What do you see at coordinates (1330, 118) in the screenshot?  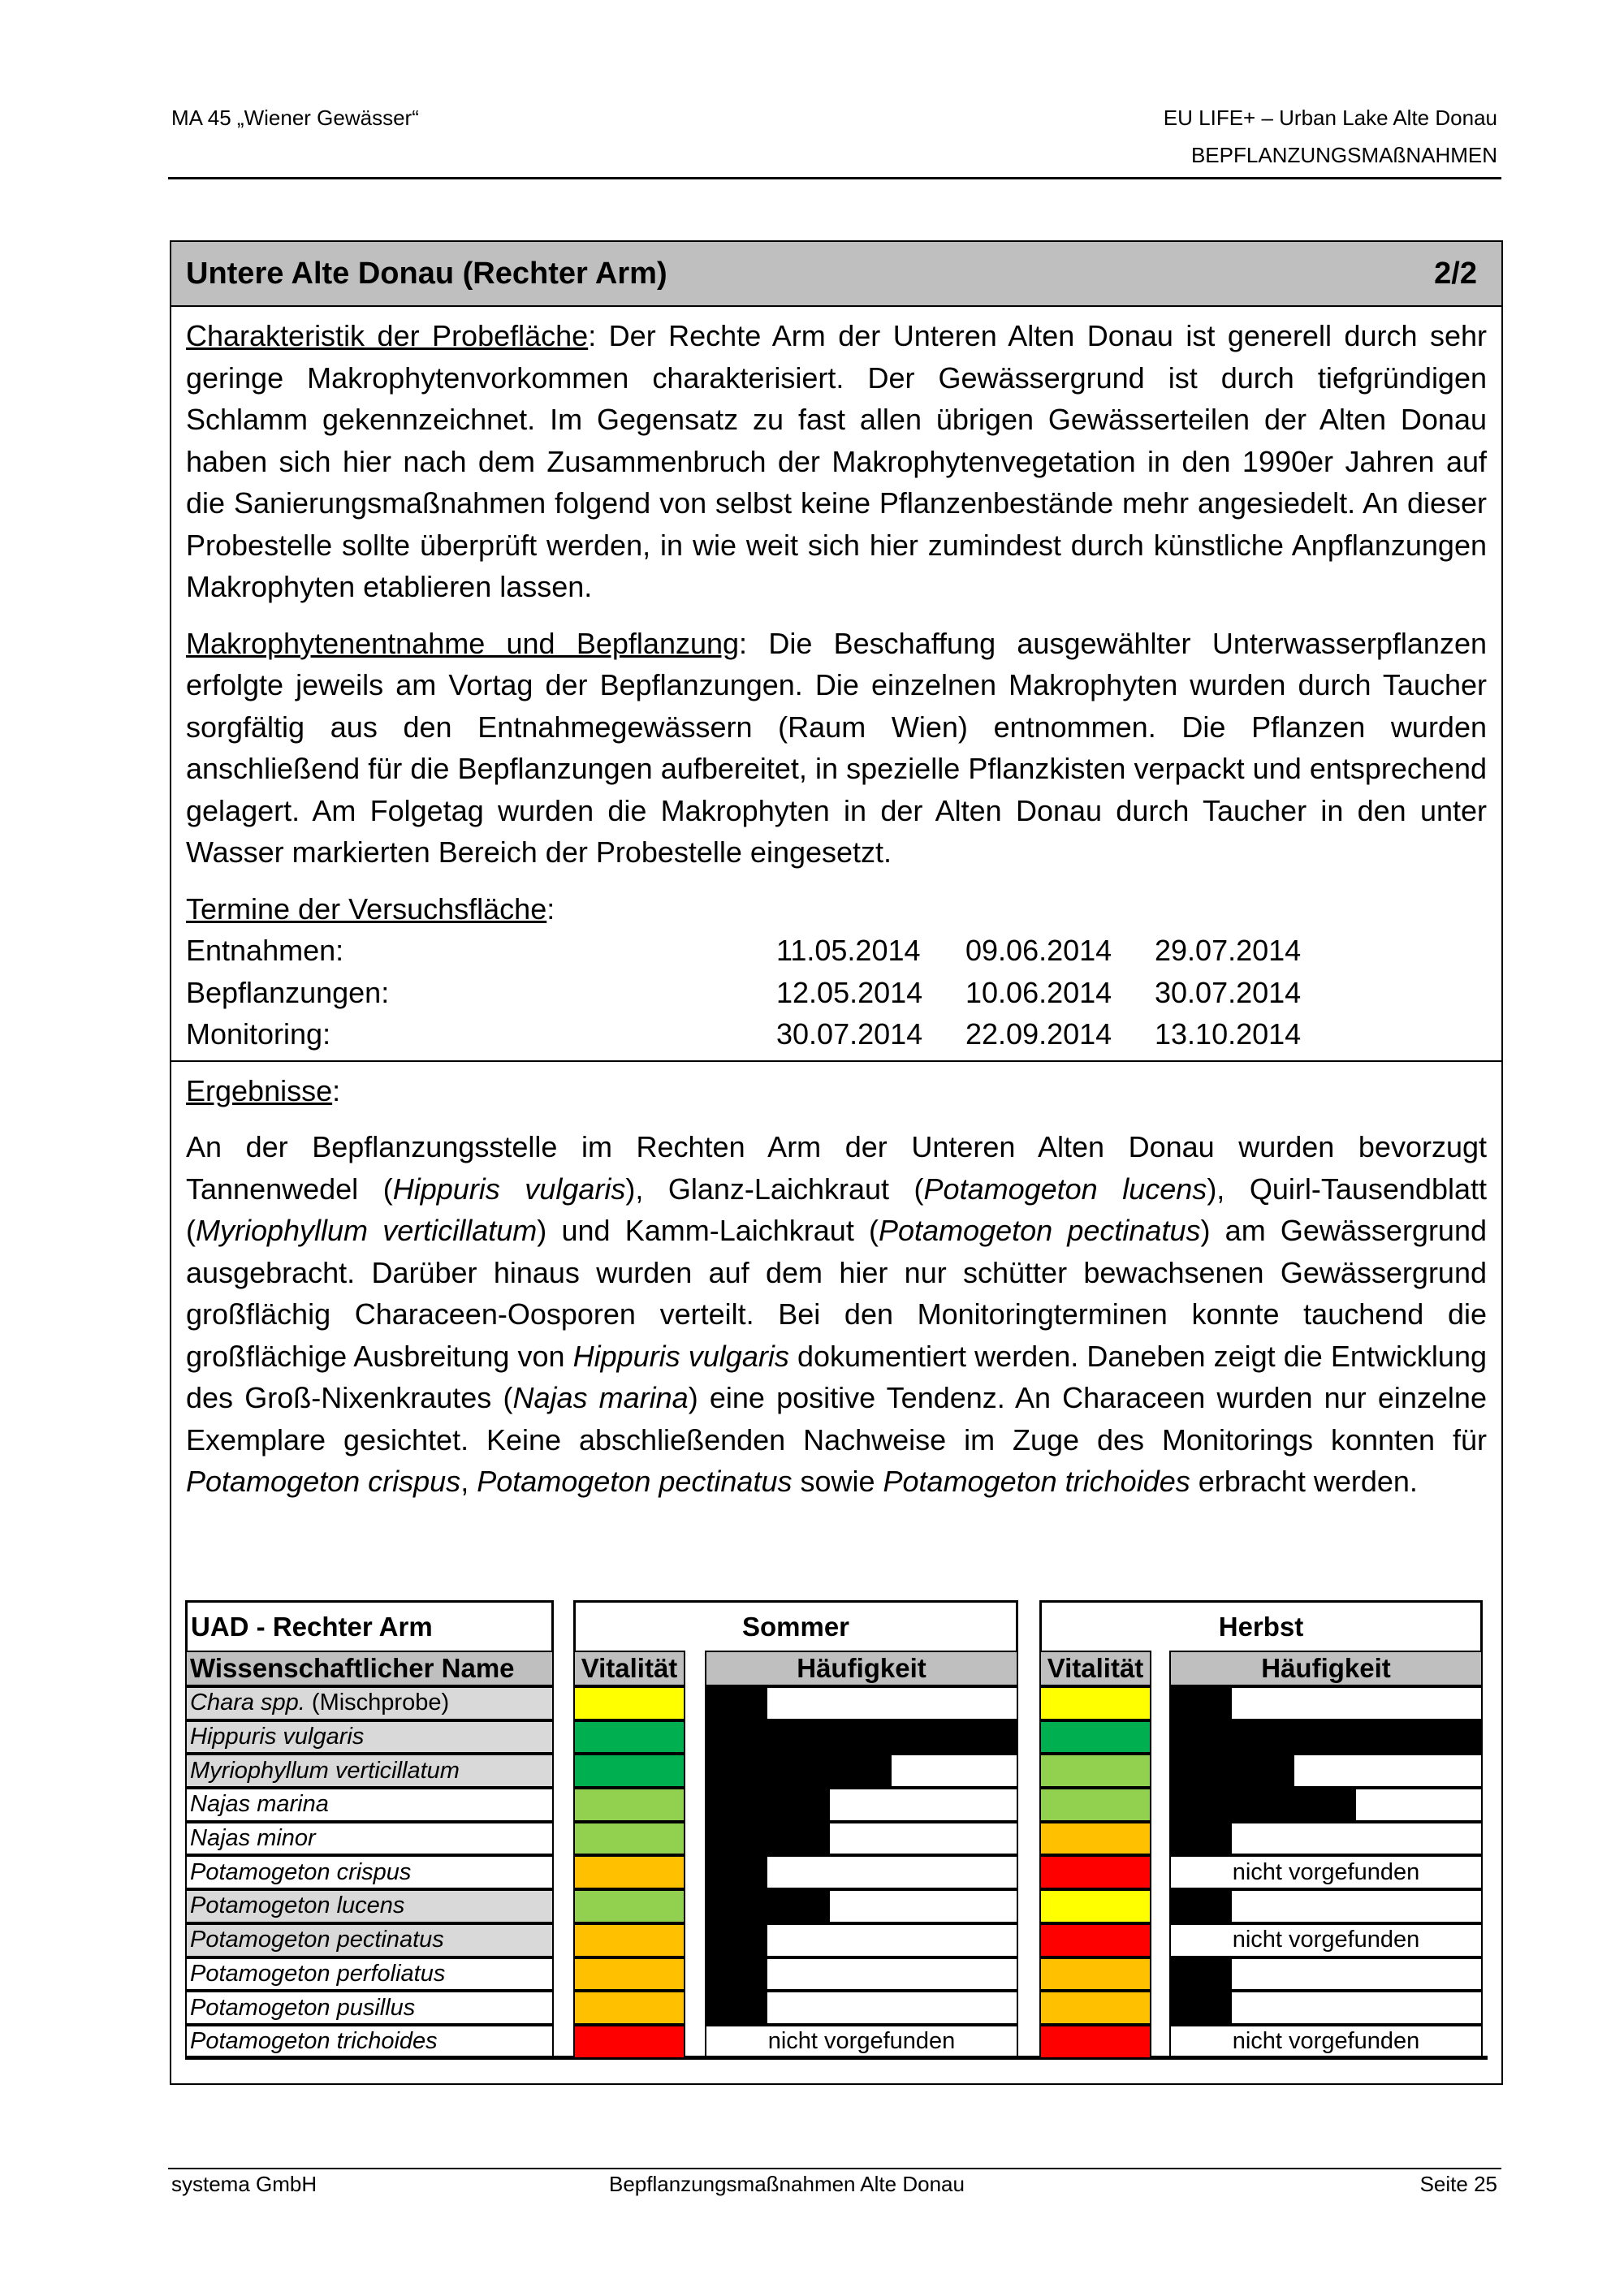 I see `header-right-project: EU LIFE+ – Urban Lake Alte Donau` at bounding box center [1330, 118].